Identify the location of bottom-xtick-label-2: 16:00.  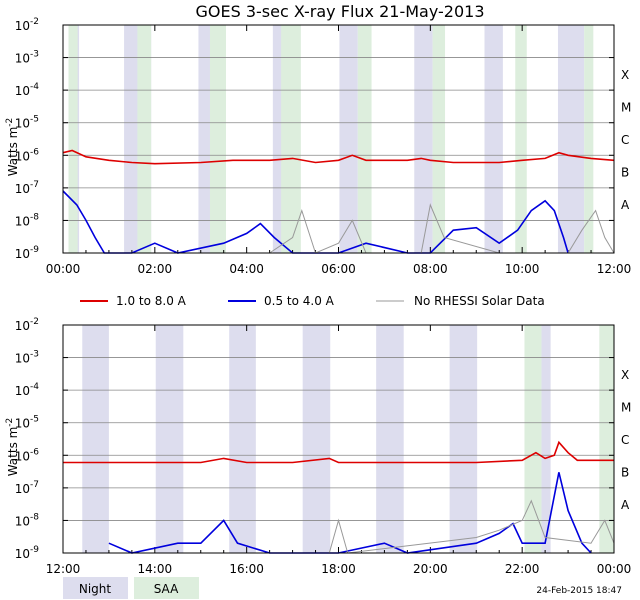
(246, 569).